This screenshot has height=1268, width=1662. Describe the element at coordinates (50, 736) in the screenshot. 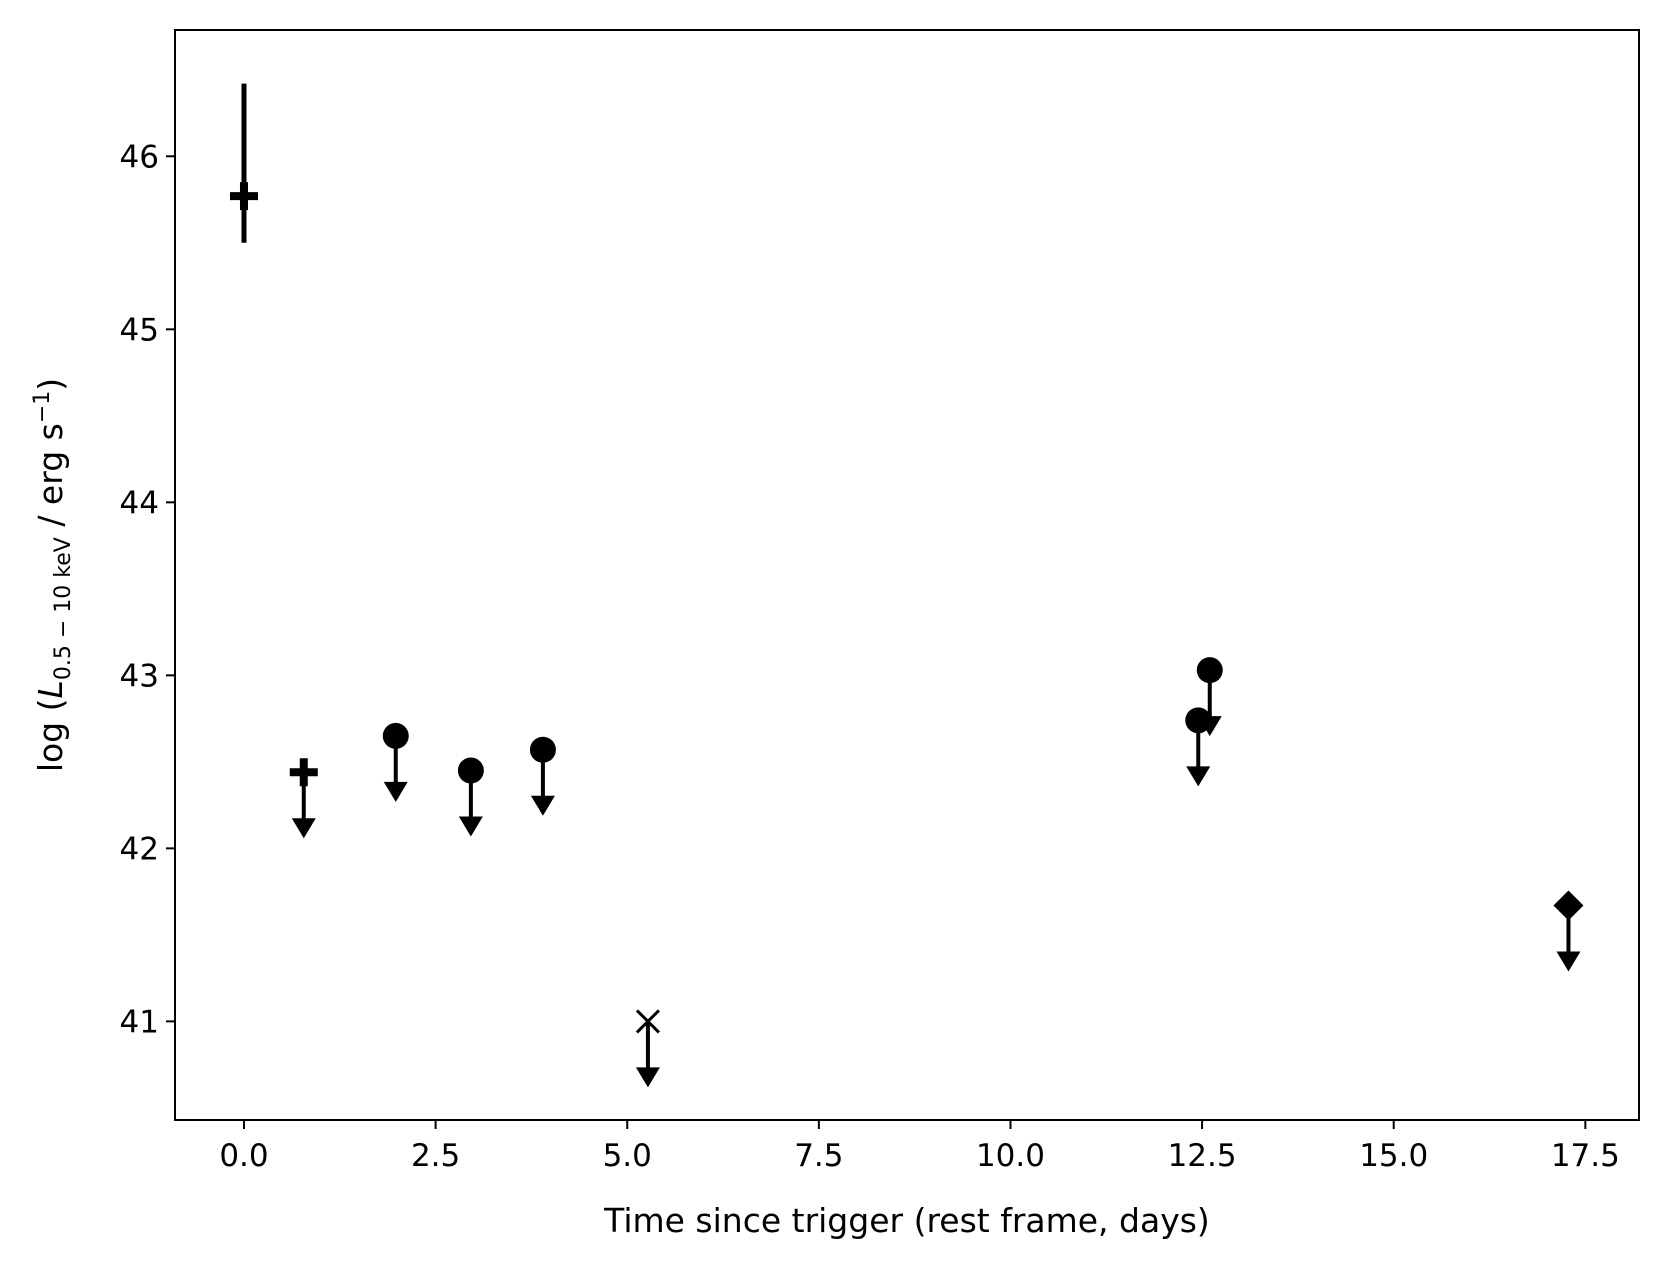

I see `y-axis-label-prefix: log (` at that location.